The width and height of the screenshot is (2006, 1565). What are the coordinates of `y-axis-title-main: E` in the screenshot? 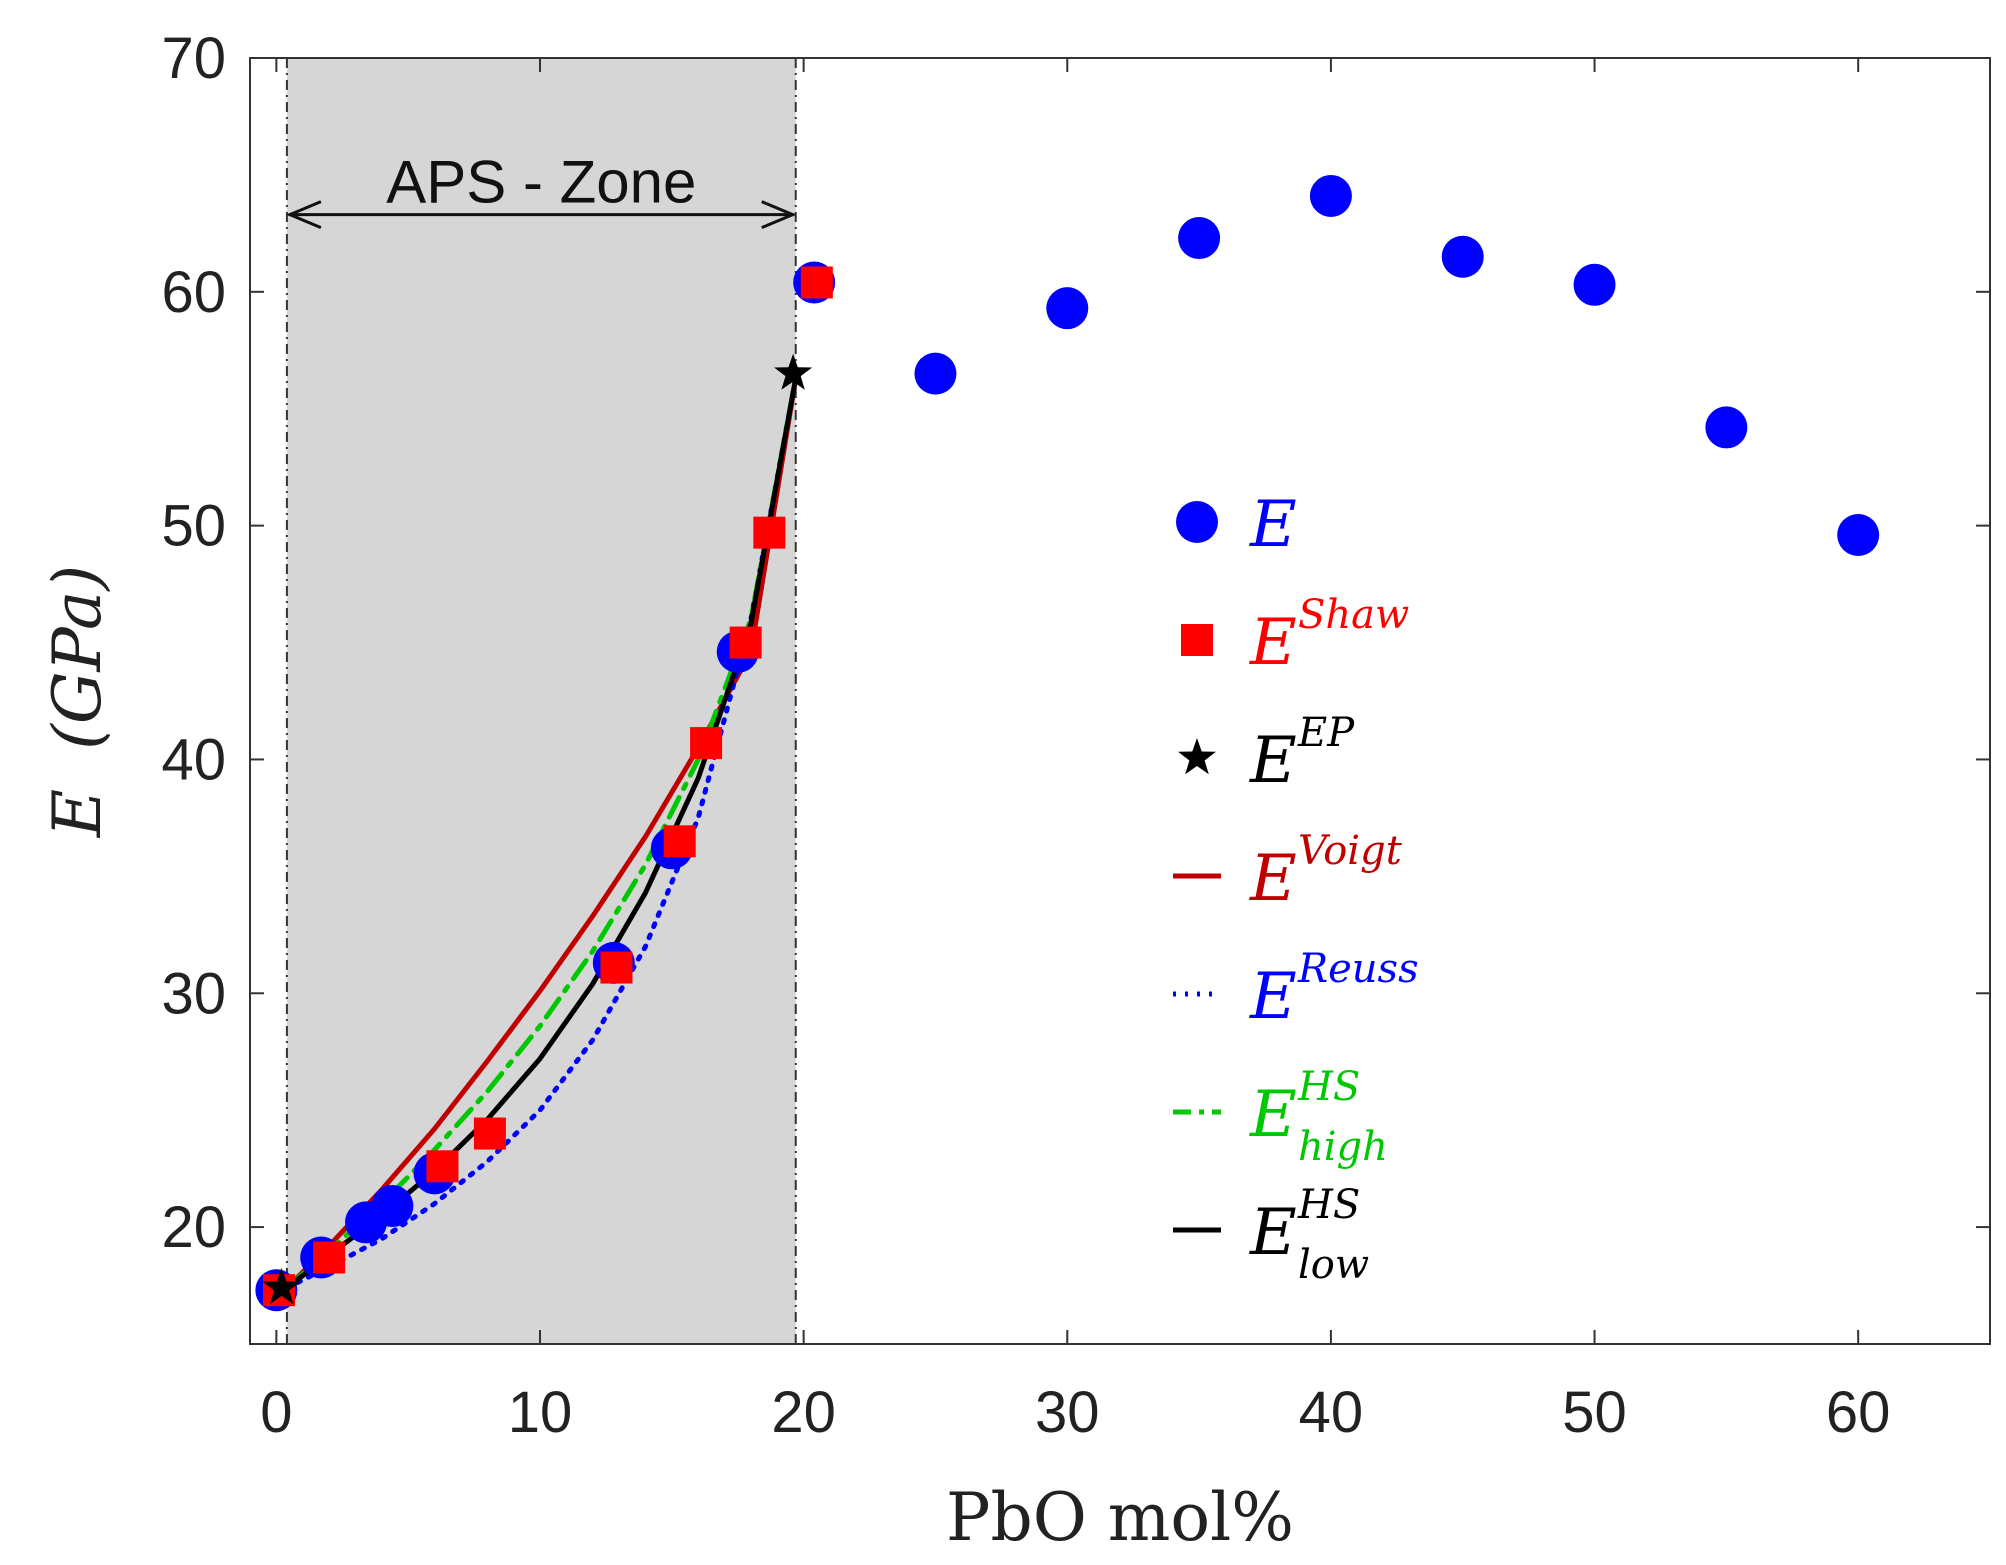 It's located at (77, 813).